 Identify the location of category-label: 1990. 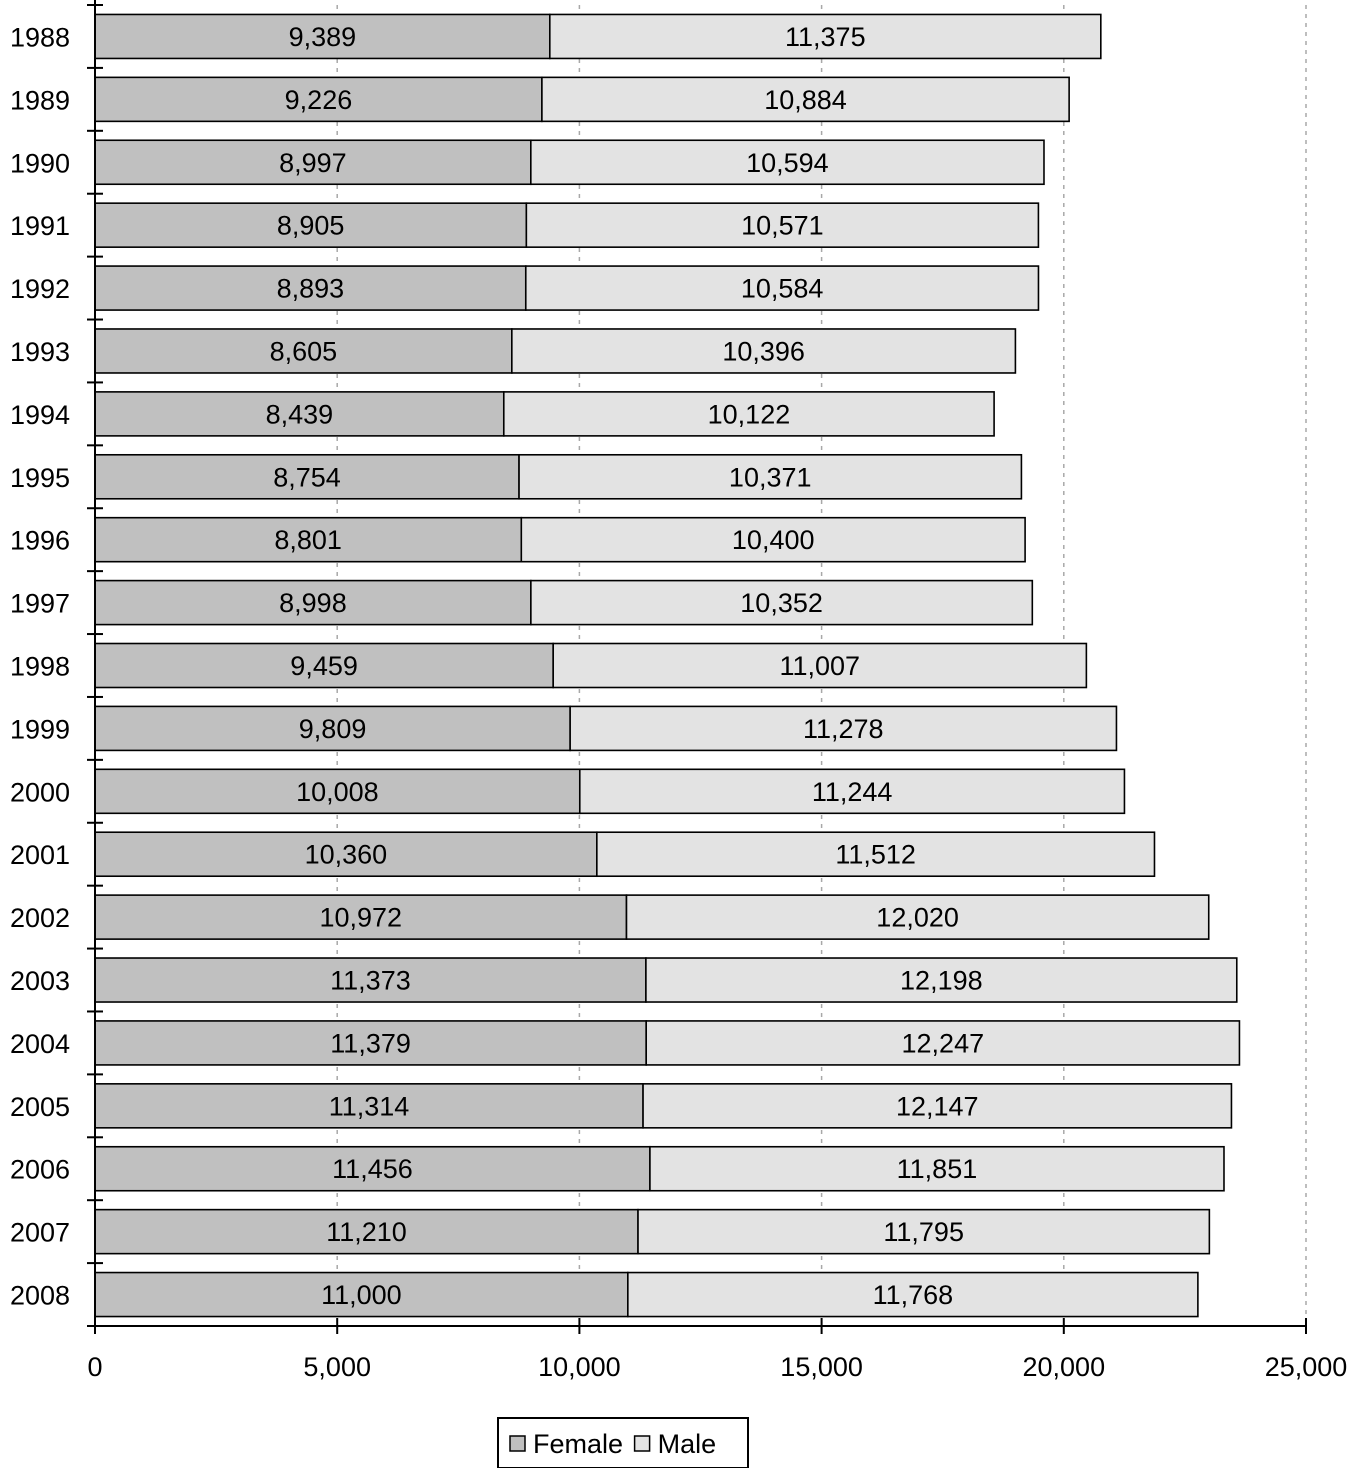
(40, 163).